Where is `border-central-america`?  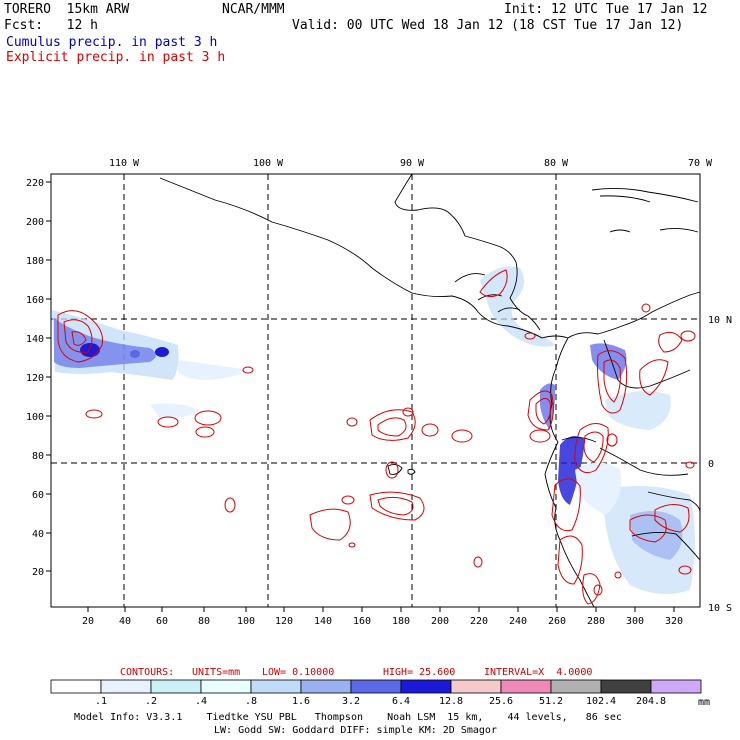
border-central-america is located at coordinates (487, 293).